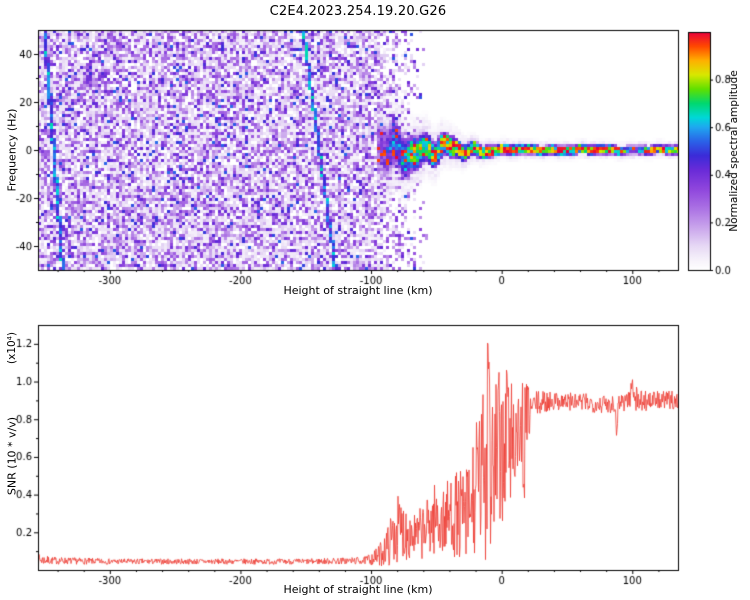 This screenshot has width=750, height=600. I want to click on figure-title: C2E4.2023.254.19.20.G26, so click(358, 11).